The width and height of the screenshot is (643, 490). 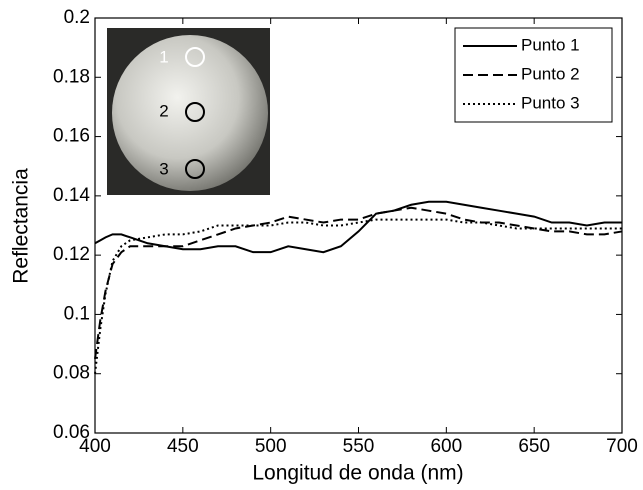 I want to click on x-tick-label: 500, so click(x=271, y=446).